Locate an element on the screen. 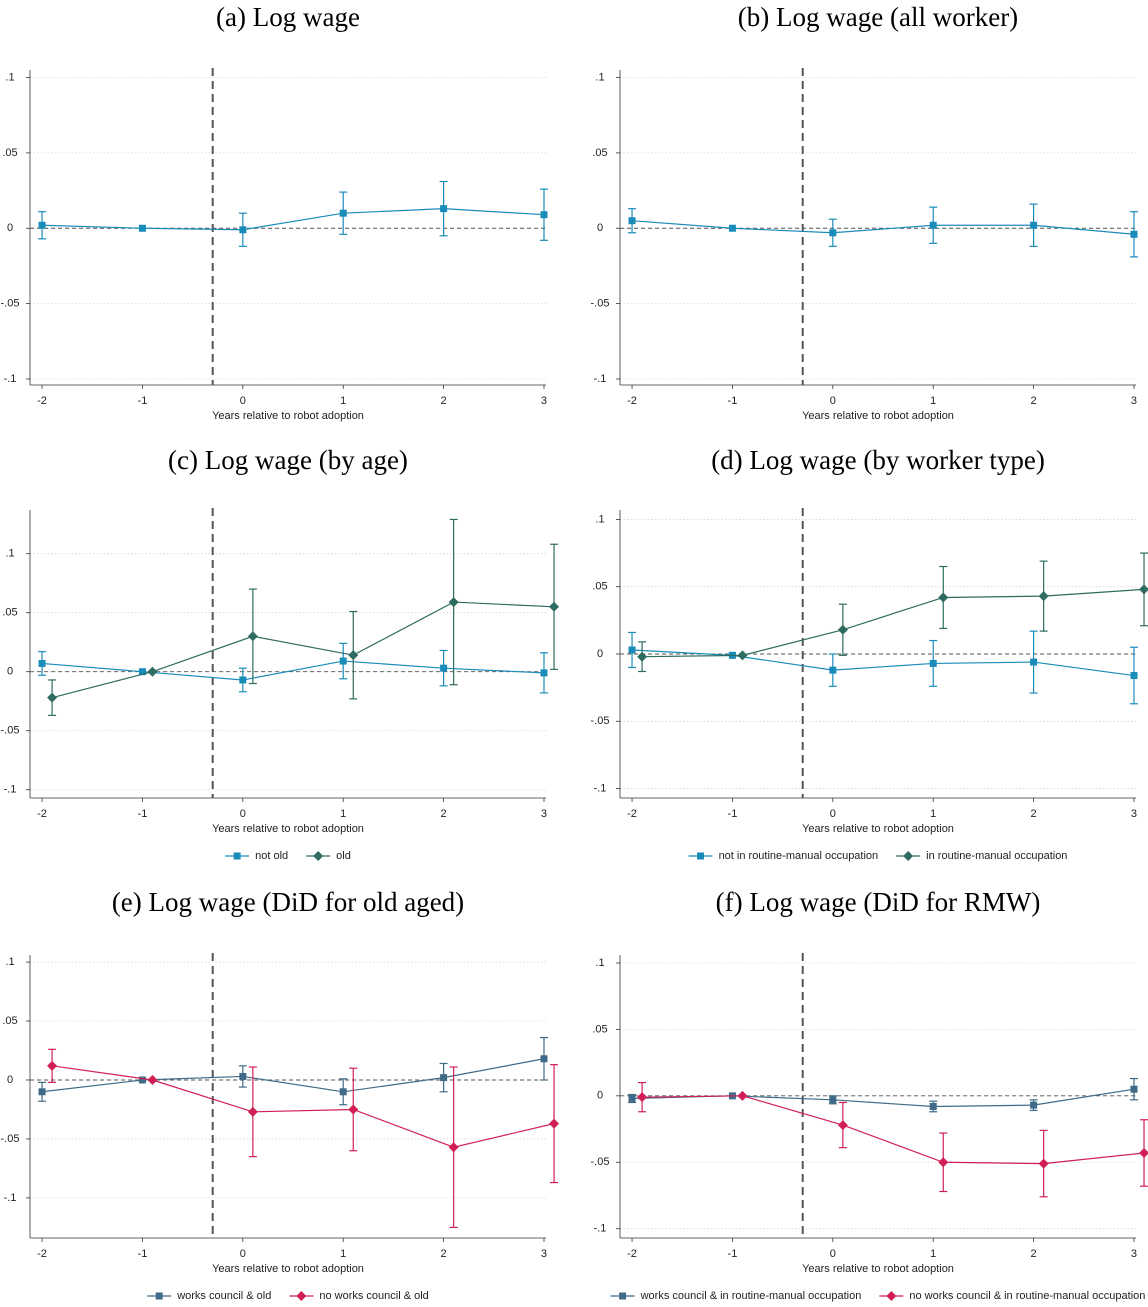  chart-title: (e) Log wage (DiD for old aged) is located at coordinates (288, 902).